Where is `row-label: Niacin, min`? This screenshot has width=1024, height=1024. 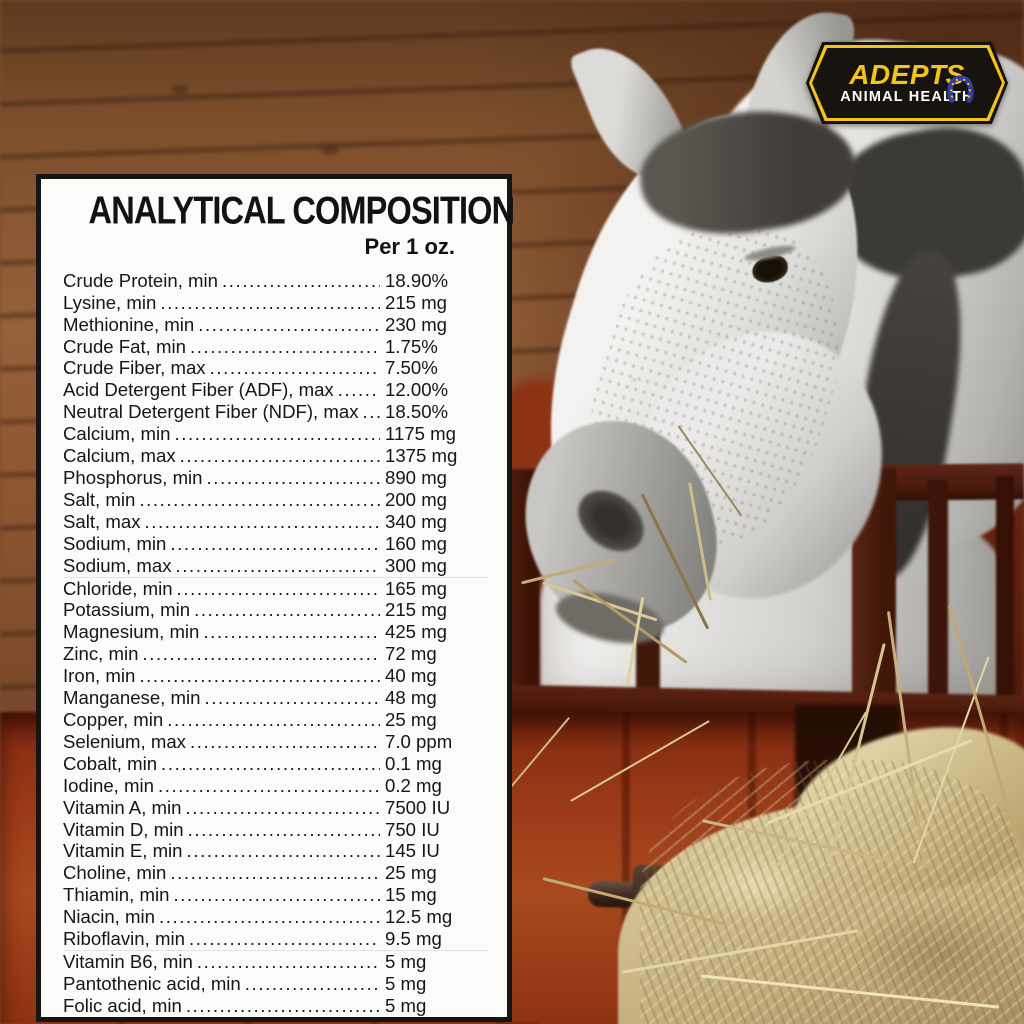 row-label: Niacin, min is located at coordinates (109, 917).